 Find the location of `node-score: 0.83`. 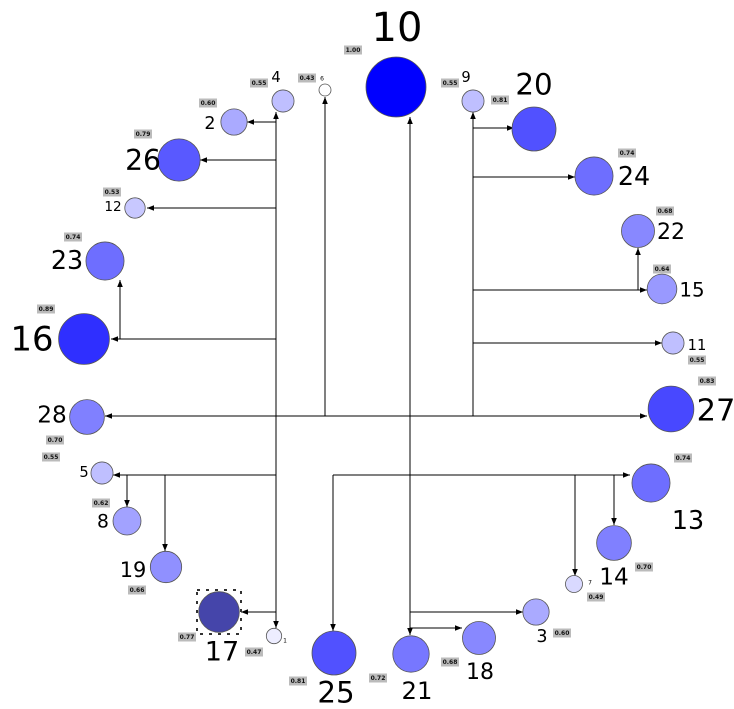

node-score: 0.83 is located at coordinates (707, 381).